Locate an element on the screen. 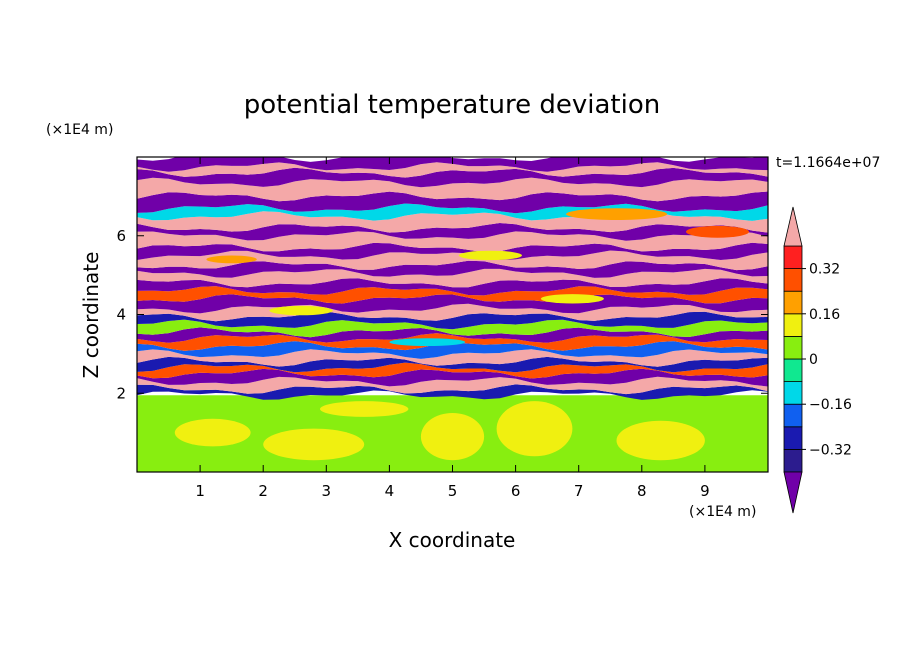  x-tick-label: 8 is located at coordinates (642, 491).